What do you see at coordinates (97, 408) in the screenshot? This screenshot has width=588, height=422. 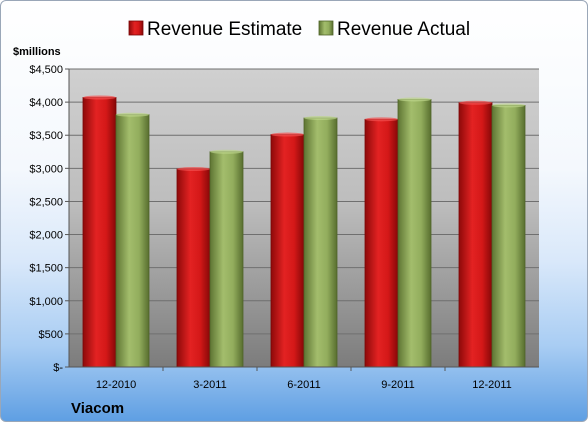 I see `company-label: Viacom` at bounding box center [97, 408].